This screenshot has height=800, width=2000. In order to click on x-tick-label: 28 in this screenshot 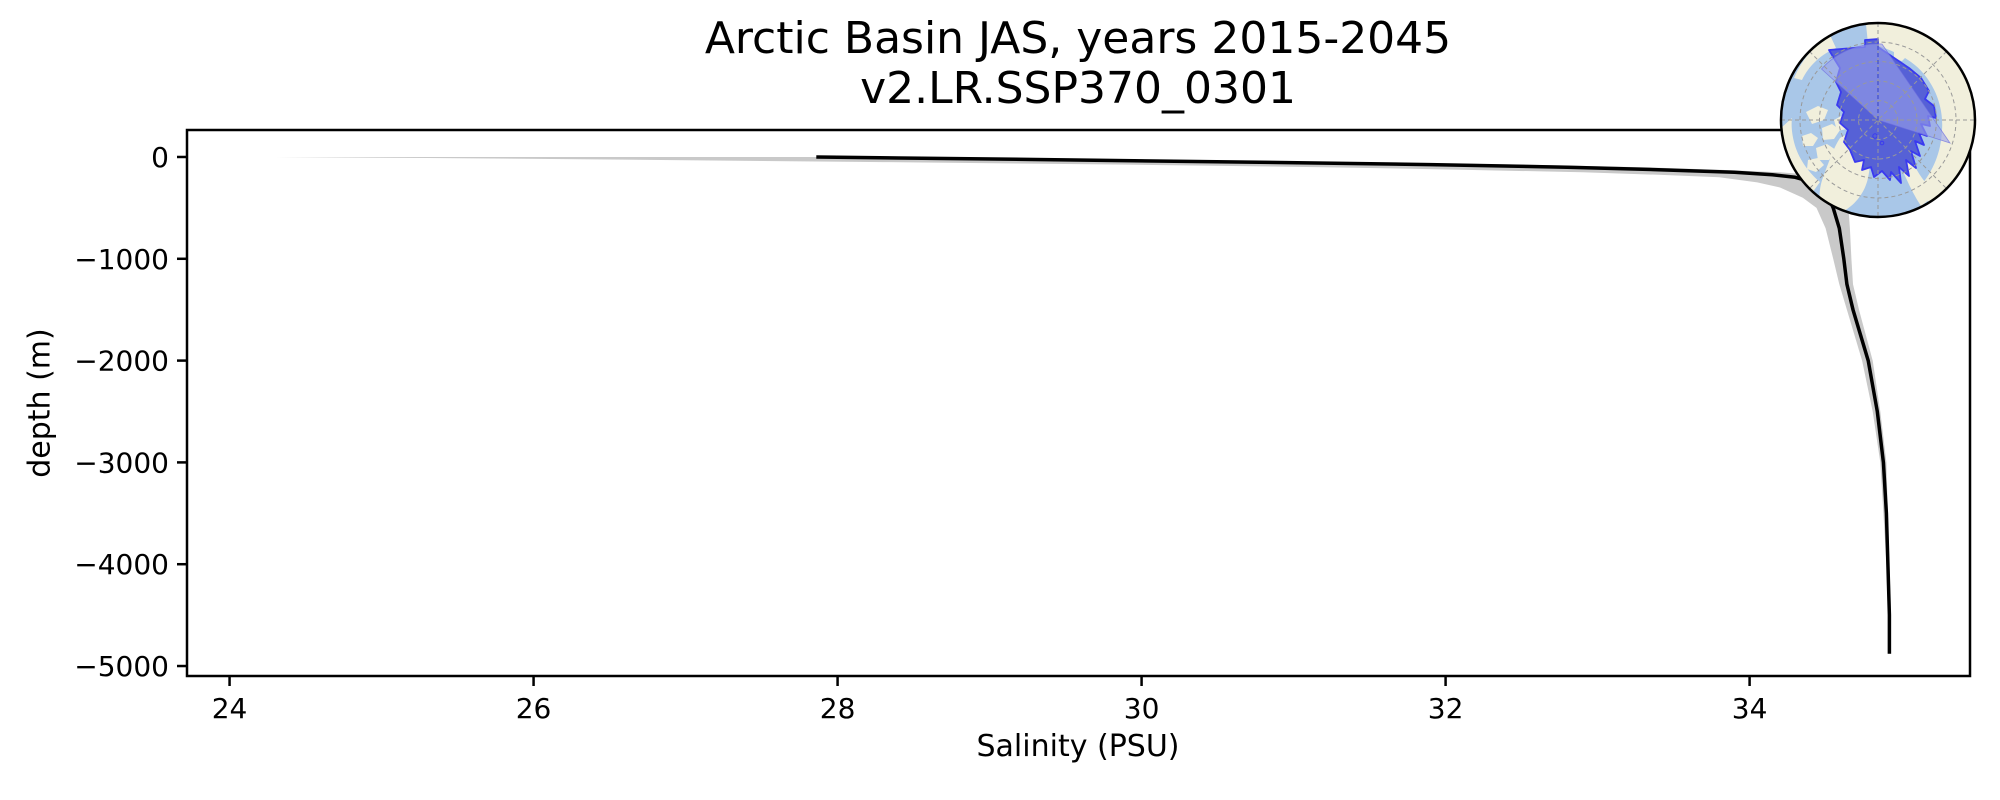, I will do `click(838, 708)`.